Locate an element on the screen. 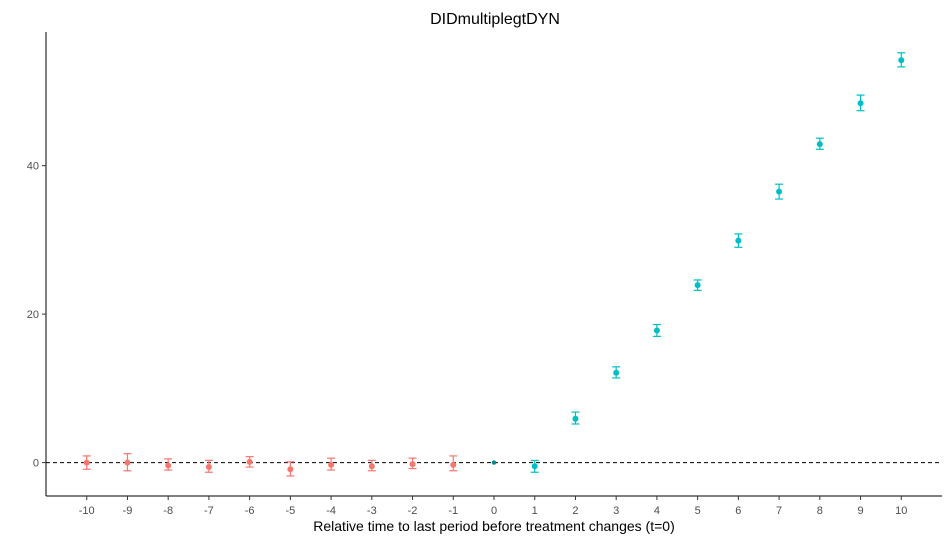  y-tick-label: 0 is located at coordinates (36, 464).